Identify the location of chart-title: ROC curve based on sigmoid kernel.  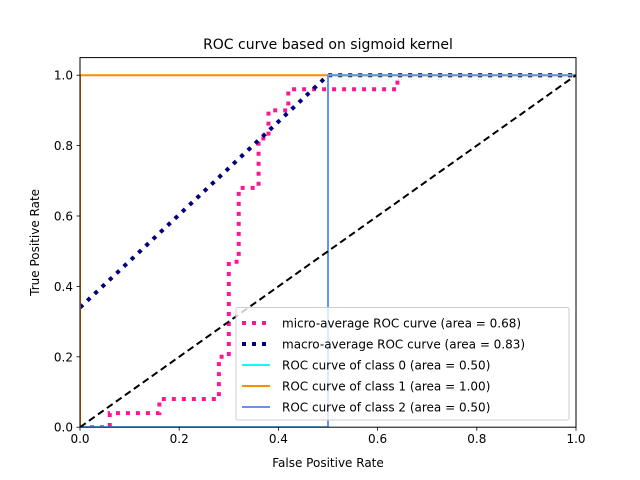
(328, 45).